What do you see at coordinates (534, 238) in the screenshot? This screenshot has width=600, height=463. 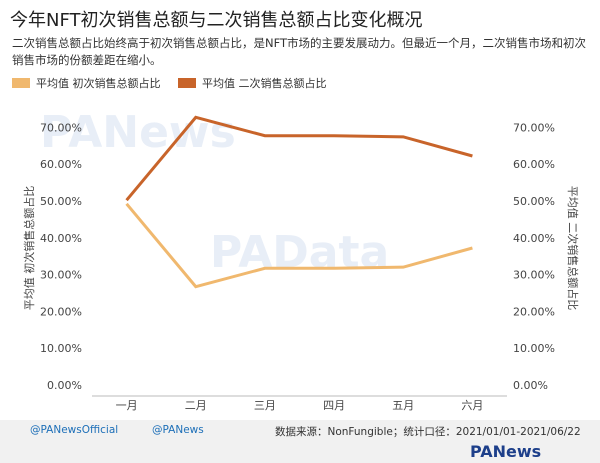 I see `y2-tick-label: 40.00%` at bounding box center [534, 238].